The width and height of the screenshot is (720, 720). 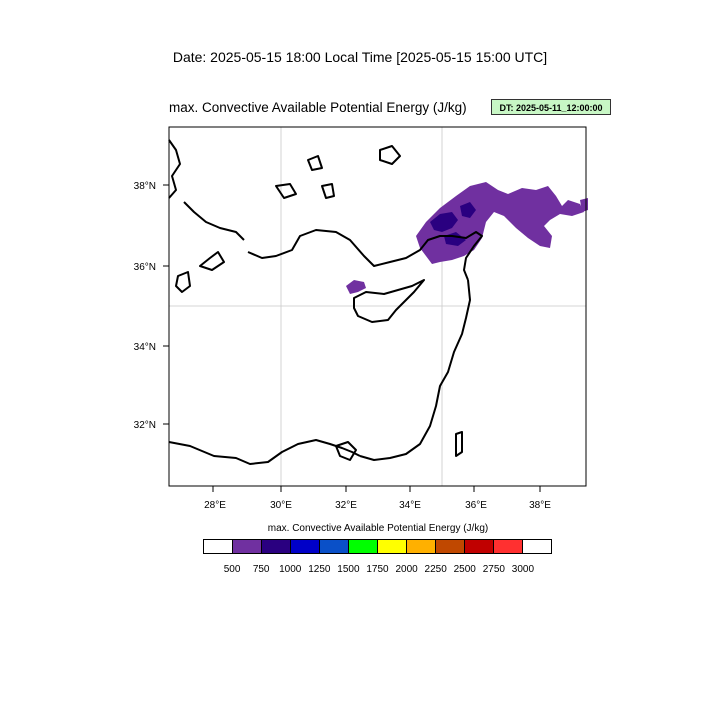 I want to click on colorbar-label: 1000, so click(x=290, y=569).